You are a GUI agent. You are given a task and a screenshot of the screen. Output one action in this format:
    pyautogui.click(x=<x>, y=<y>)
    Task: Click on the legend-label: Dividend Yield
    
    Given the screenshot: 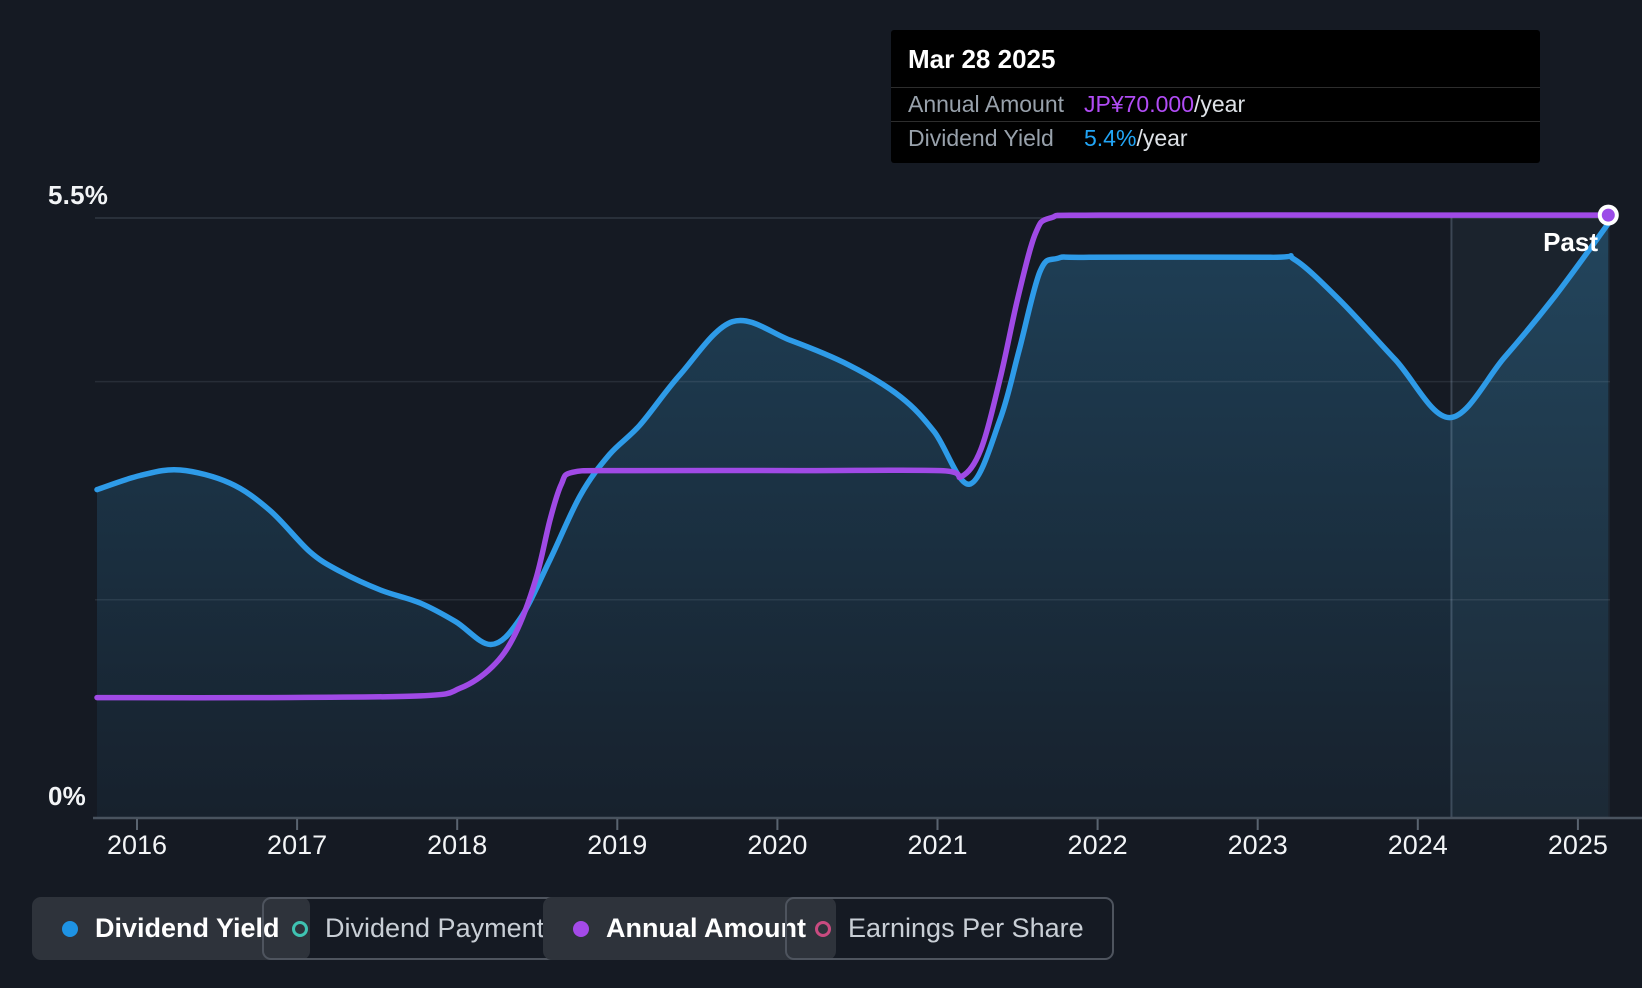 What is the action you would take?
    pyautogui.click(x=187, y=928)
    